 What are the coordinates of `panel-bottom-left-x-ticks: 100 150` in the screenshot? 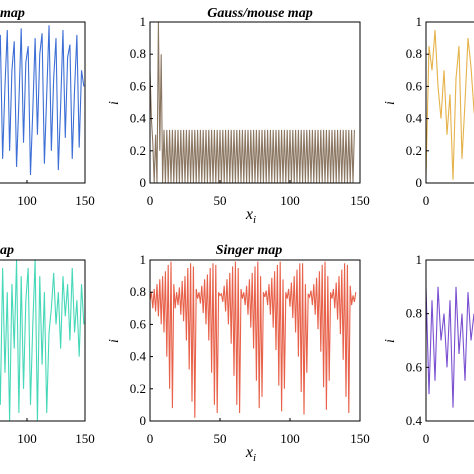 It's located at (56, 432).